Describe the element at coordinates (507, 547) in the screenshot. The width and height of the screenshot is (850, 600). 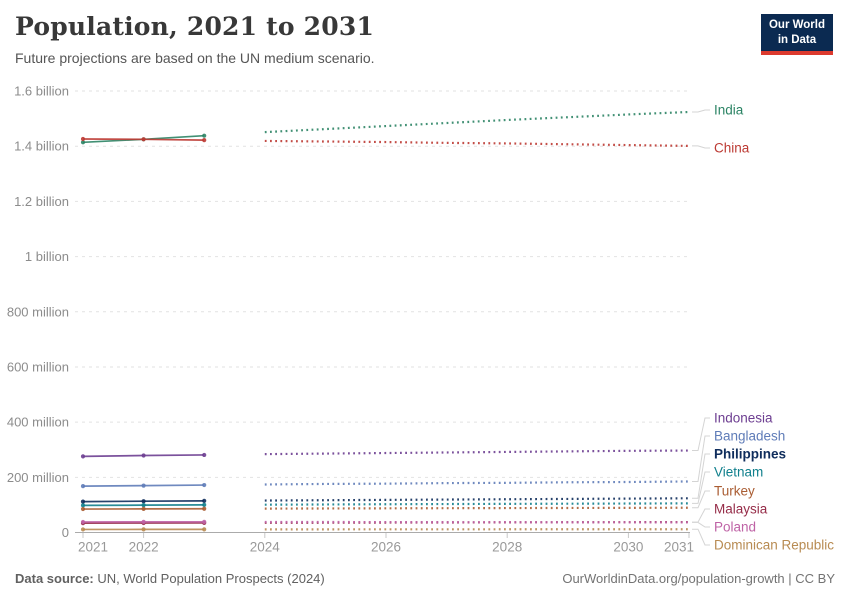
I see `x-tick-label: 2028` at that location.